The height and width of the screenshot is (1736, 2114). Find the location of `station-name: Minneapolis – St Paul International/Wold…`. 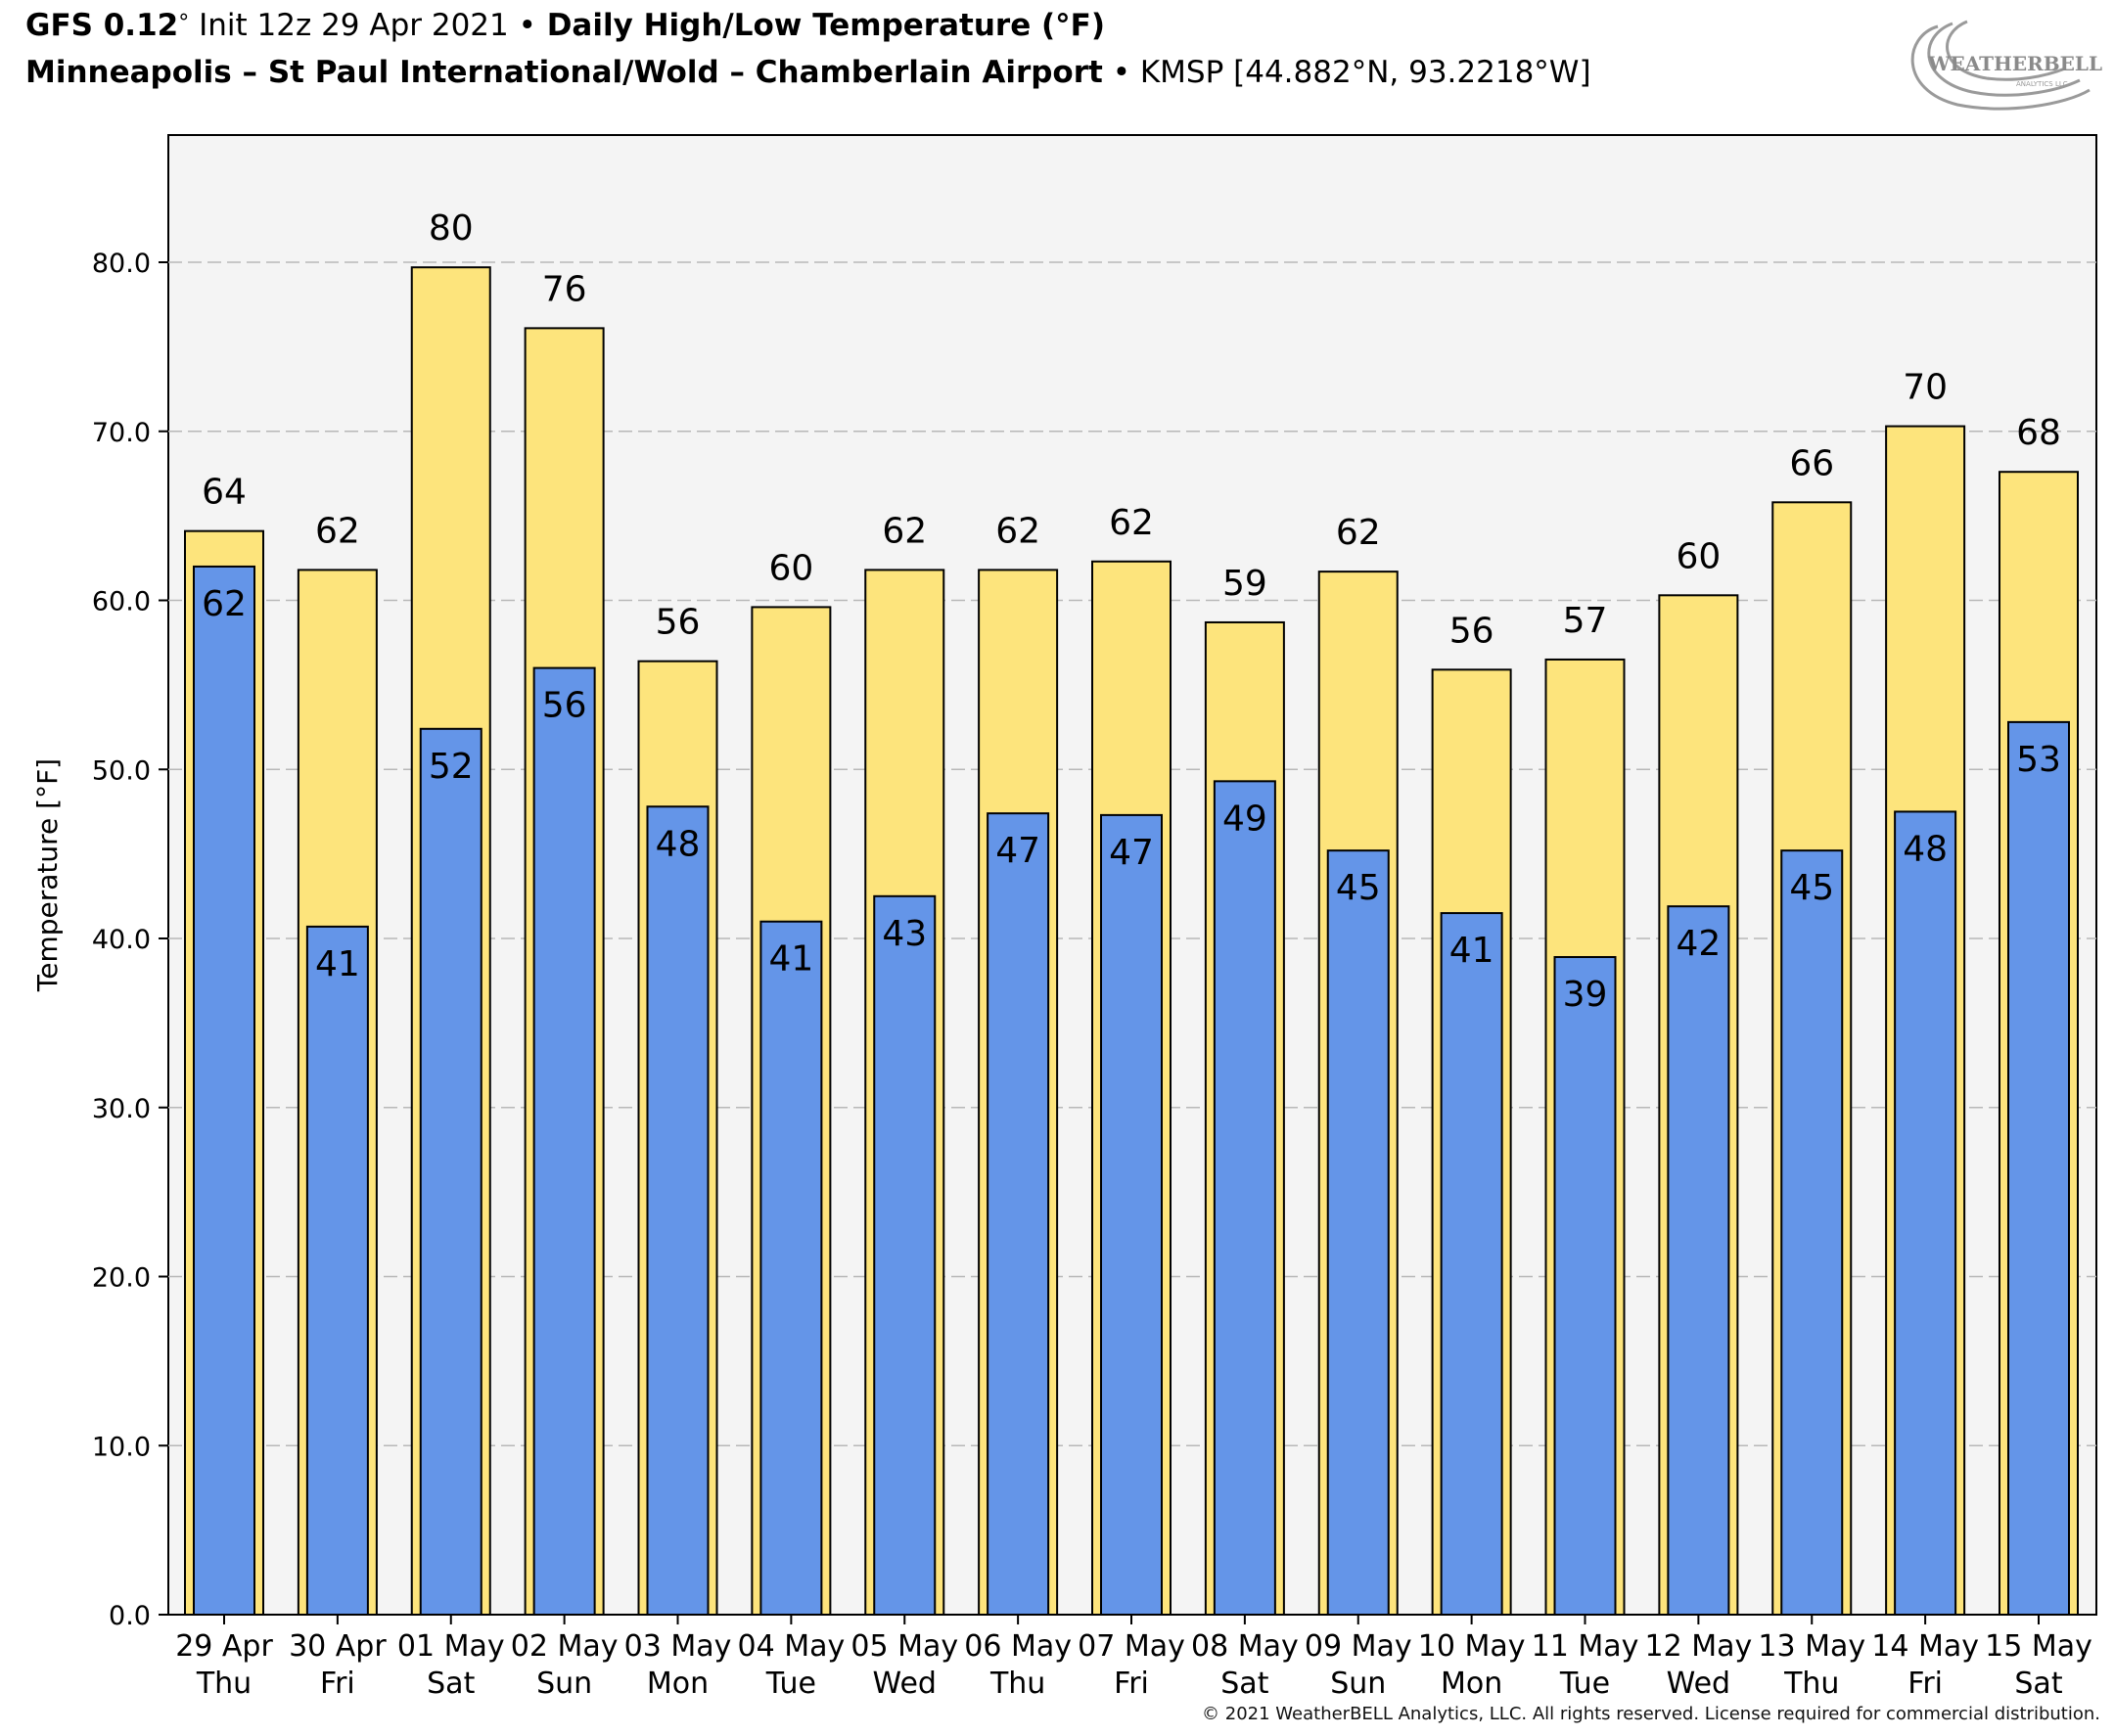

station-name: Minneapolis – St Paul International/Wold… is located at coordinates (564, 73).